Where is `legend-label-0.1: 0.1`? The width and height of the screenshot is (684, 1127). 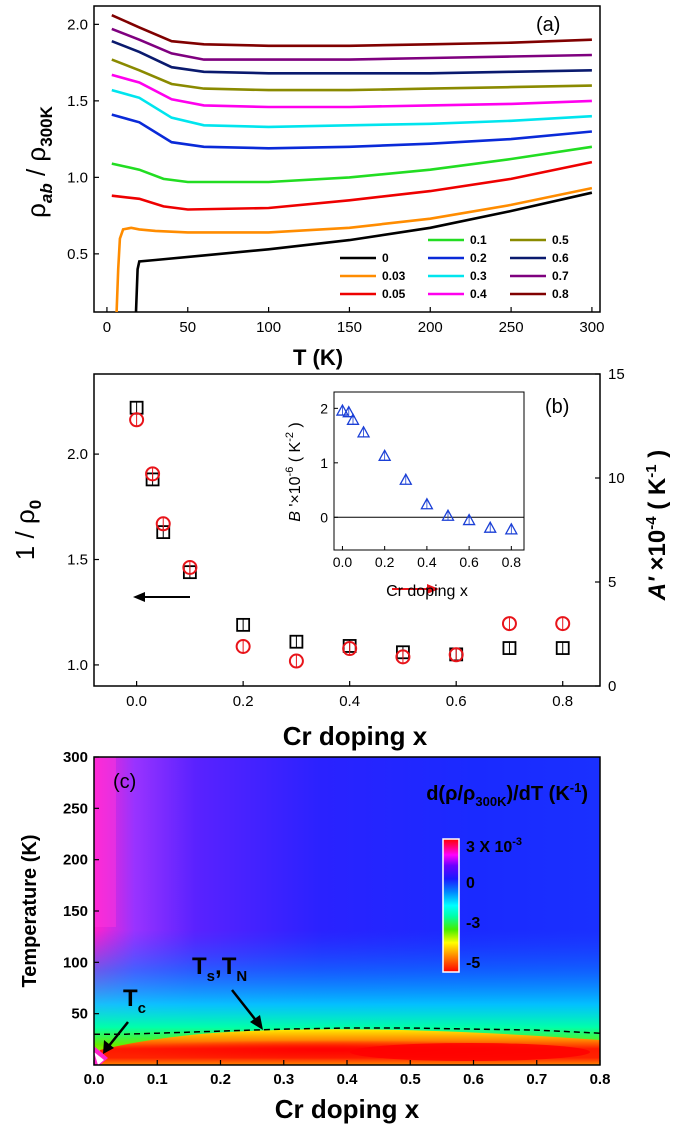
legend-label-0.1: 0.1 is located at coordinates (478, 240).